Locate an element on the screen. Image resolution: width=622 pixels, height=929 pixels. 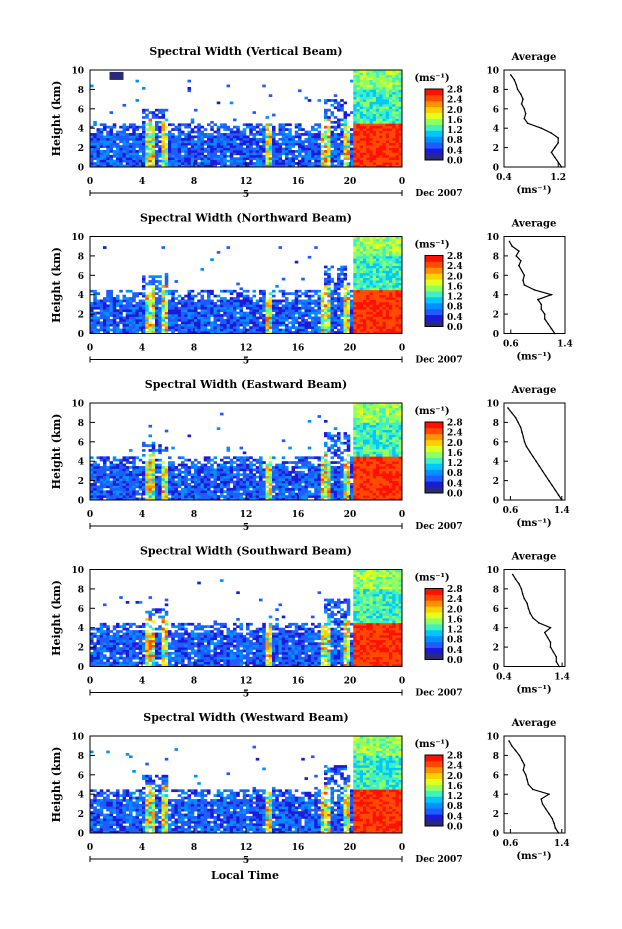
profile-line is located at coordinates (536, 121).